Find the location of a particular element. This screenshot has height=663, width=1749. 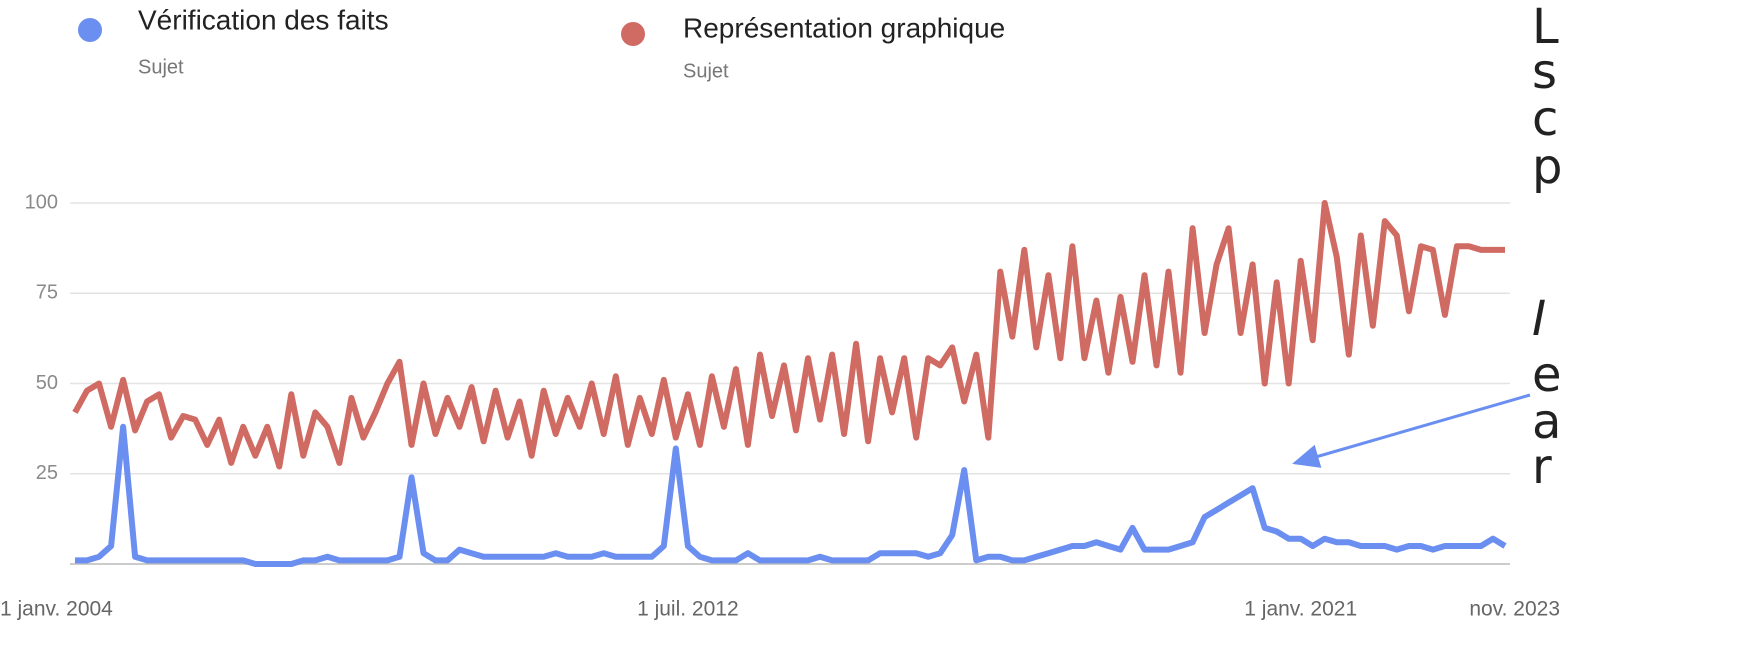

x-tick-label: 1 janv. 2004 is located at coordinates (56, 609).